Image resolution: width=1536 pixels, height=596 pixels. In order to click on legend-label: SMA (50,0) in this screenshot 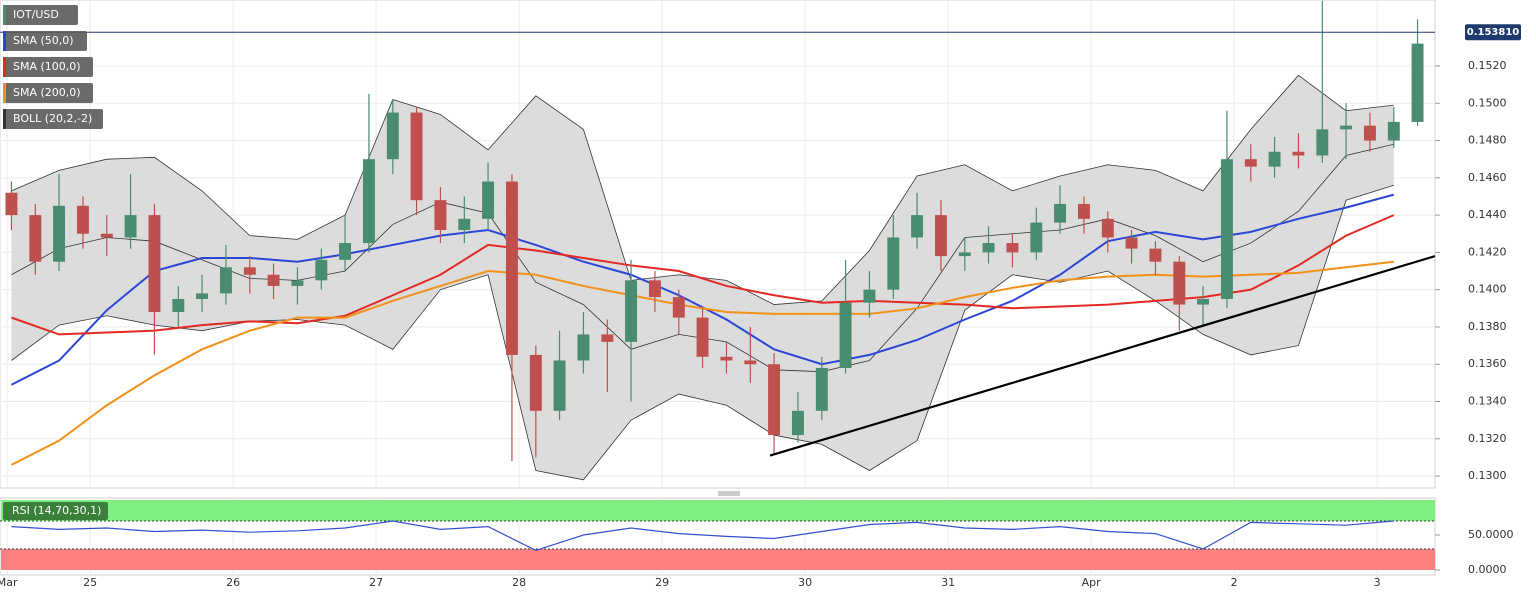, I will do `click(43, 40)`.